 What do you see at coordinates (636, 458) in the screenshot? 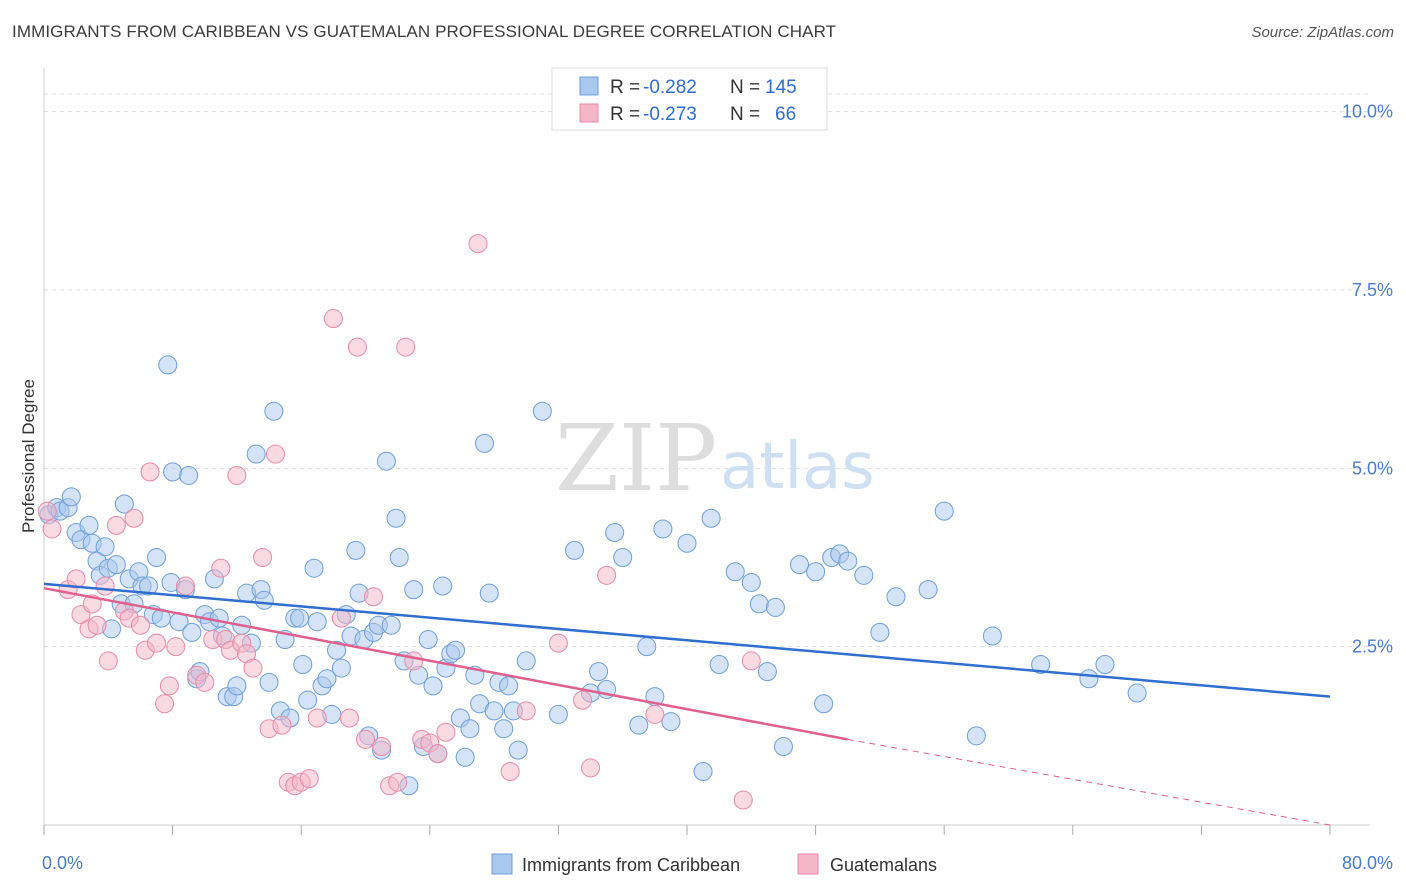
I see `watermark-zip: ZIP` at bounding box center [636, 458].